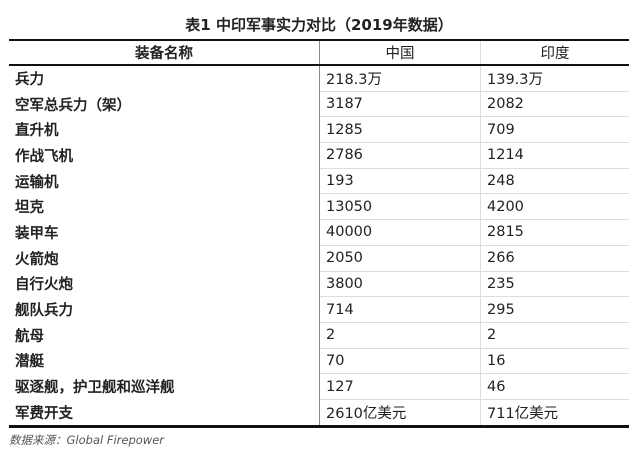 The image size is (638, 458). What do you see at coordinates (29, 362) in the screenshot?
I see `cell-equipment: 潜艇` at bounding box center [29, 362].